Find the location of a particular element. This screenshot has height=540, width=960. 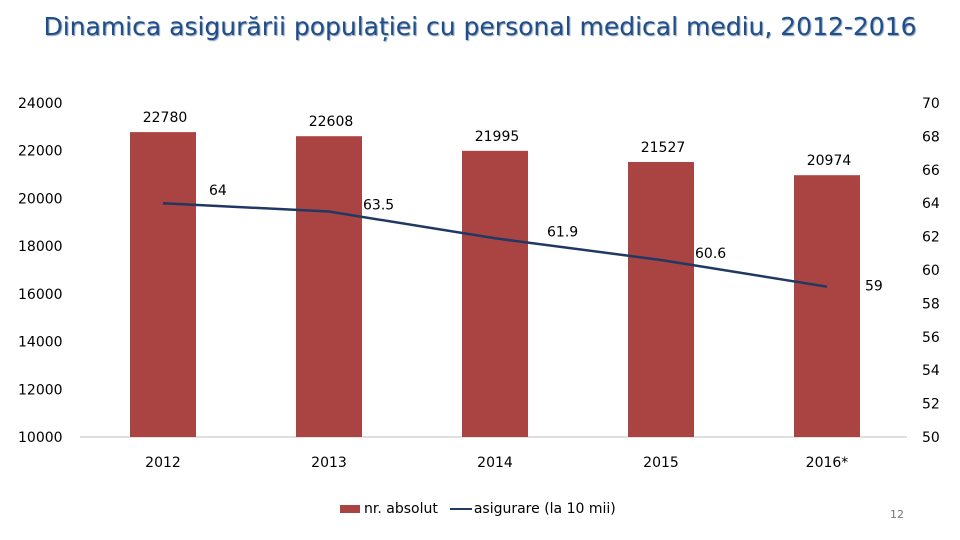

line-series is located at coordinates (495, 244).